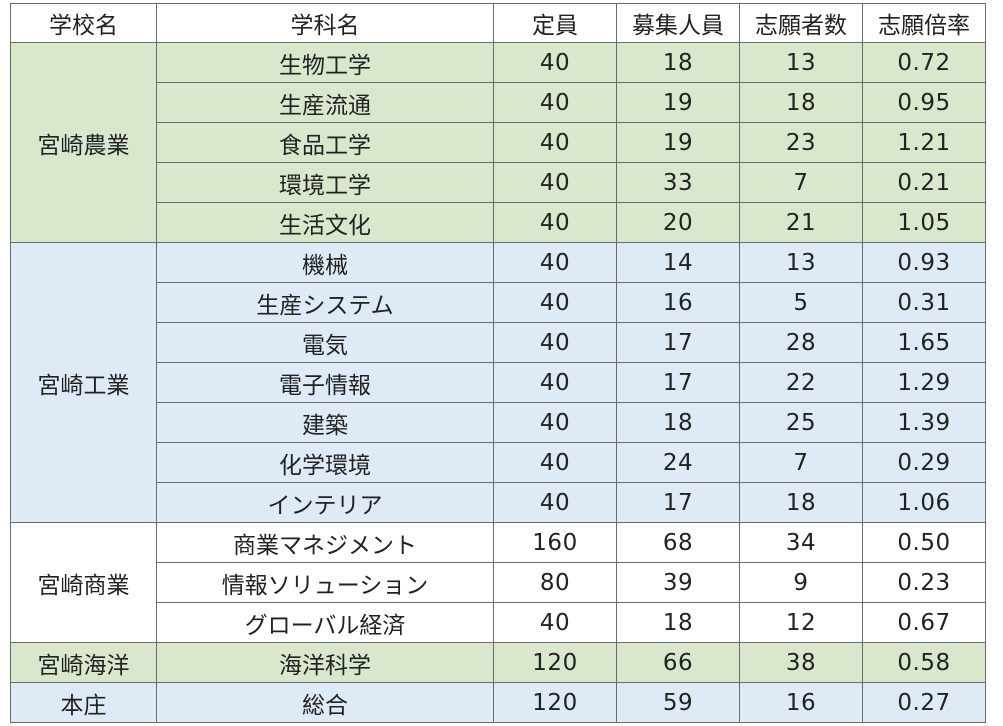  Describe the element at coordinates (325, 262) in the screenshot. I see `department-cell: 機械` at that location.